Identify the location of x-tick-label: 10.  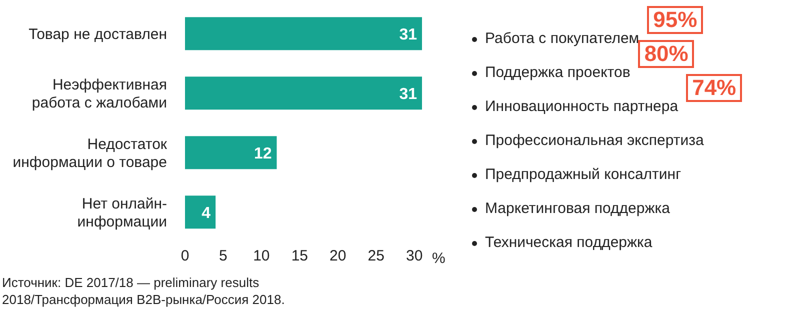
(261, 256).